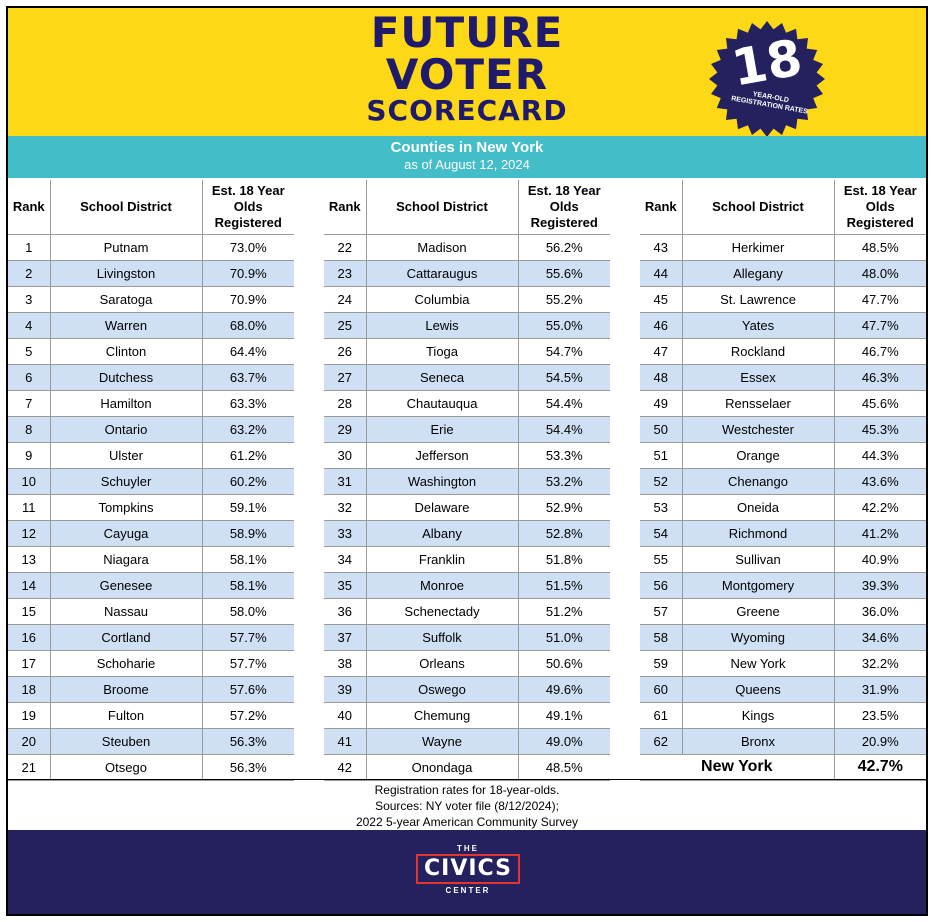 Image resolution: width=936 pixels, height=922 pixels. What do you see at coordinates (126, 377) in the screenshot?
I see `district-cell: Dutchess` at bounding box center [126, 377].